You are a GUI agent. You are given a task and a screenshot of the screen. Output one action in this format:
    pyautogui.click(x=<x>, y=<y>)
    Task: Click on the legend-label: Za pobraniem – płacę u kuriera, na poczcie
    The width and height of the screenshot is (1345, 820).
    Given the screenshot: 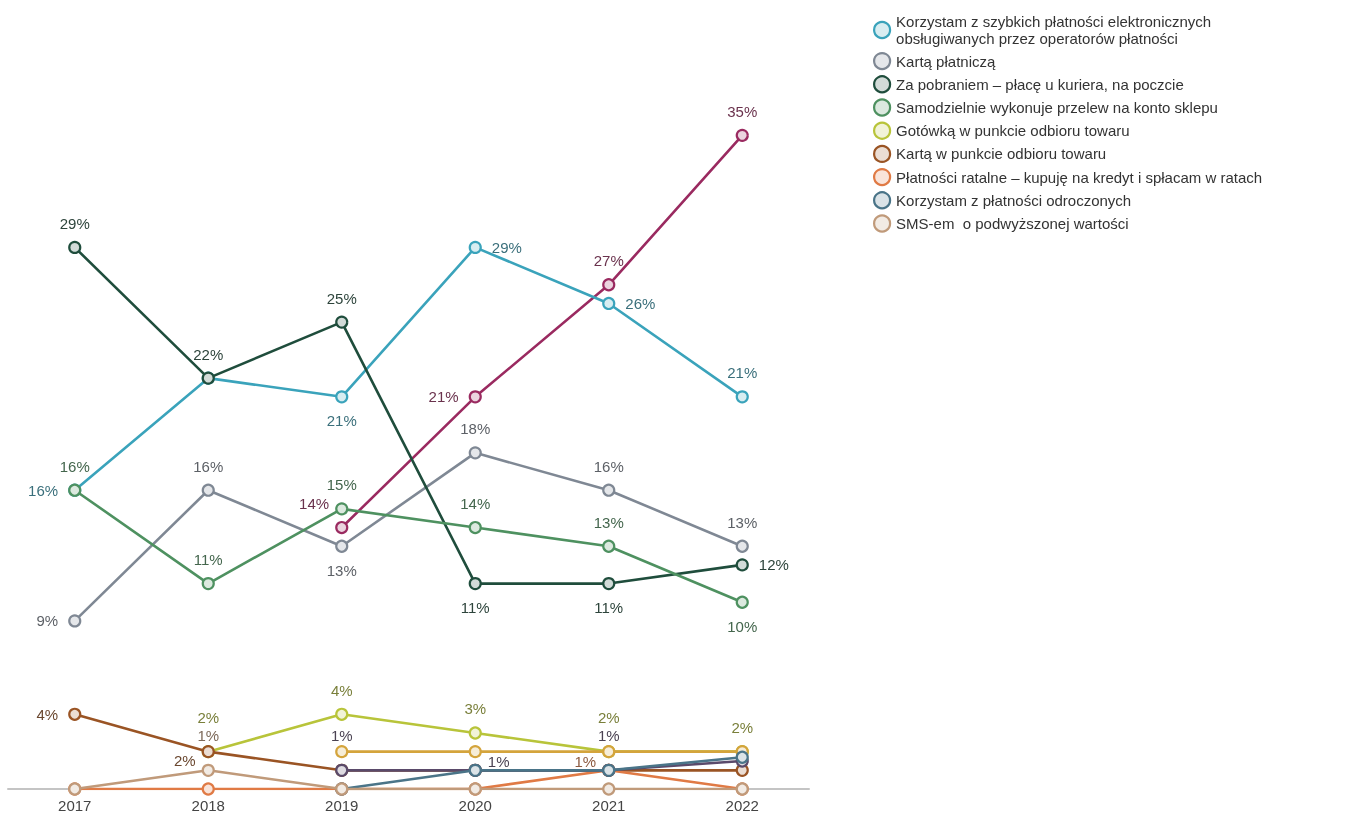 What is the action you would take?
    pyautogui.click(x=1040, y=84)
    